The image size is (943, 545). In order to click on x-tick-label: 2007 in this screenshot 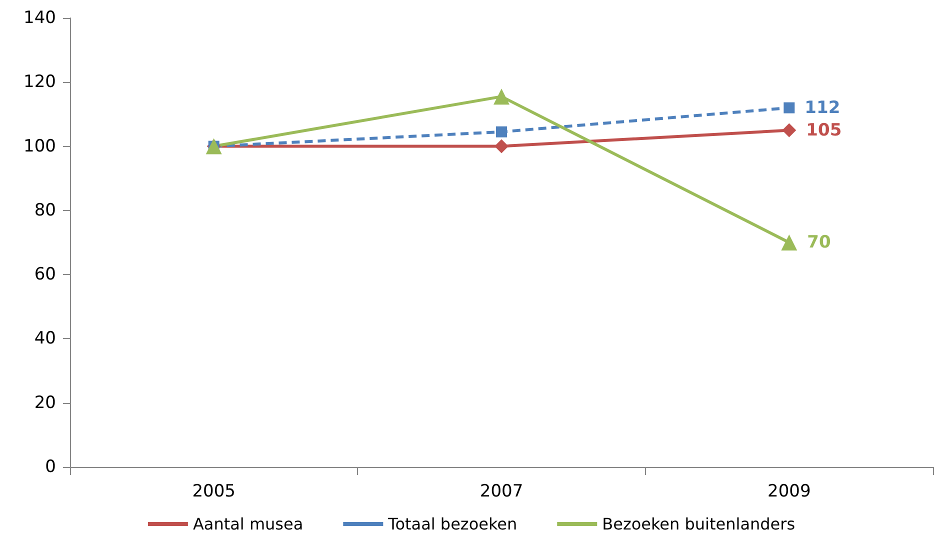, I will do `click(502, 492)`.